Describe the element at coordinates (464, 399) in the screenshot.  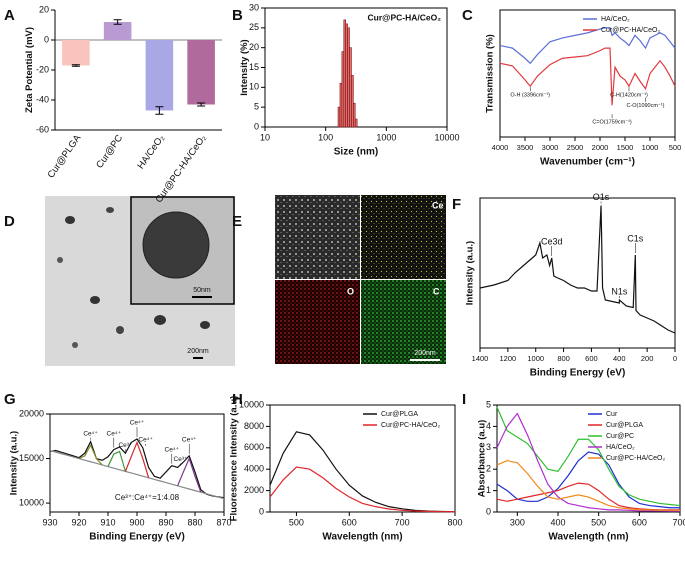
I see `panel-letter: I` at that location.